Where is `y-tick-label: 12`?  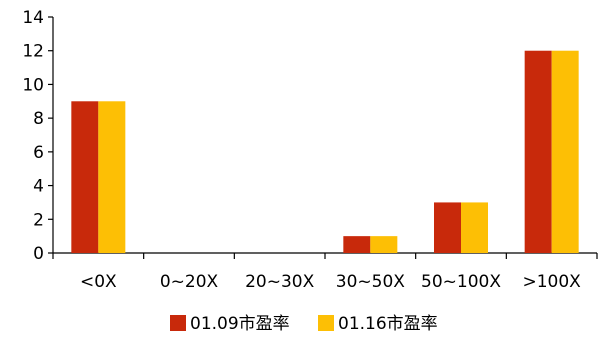 y-tick-label: 12 is located at coordinates (33, 52).